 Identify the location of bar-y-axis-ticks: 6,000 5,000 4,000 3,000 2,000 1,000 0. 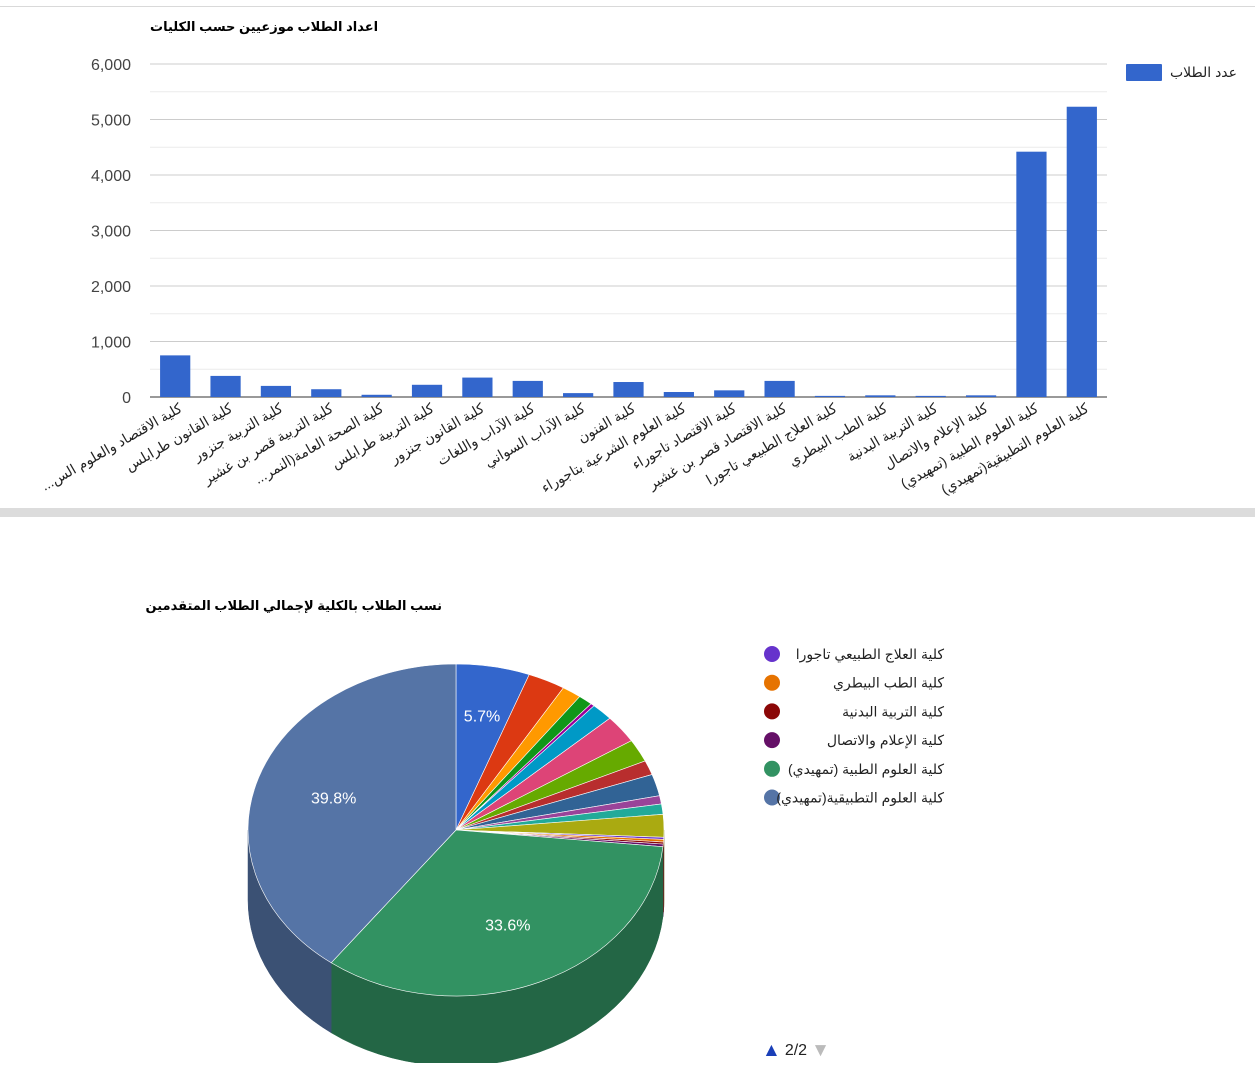
(111, 232).